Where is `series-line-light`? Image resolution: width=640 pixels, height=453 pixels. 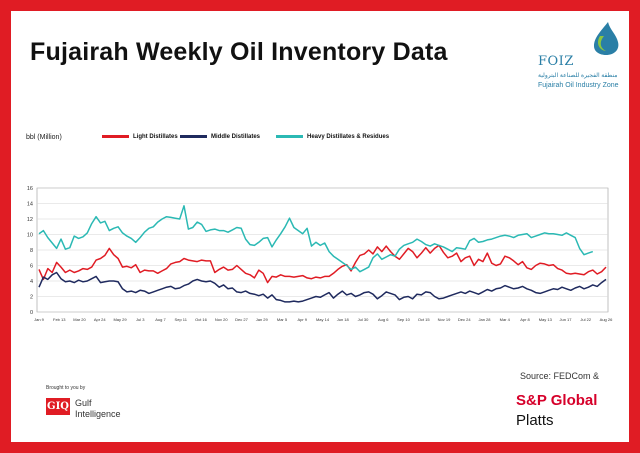 series-line-light is located at coordinates (322, 264).